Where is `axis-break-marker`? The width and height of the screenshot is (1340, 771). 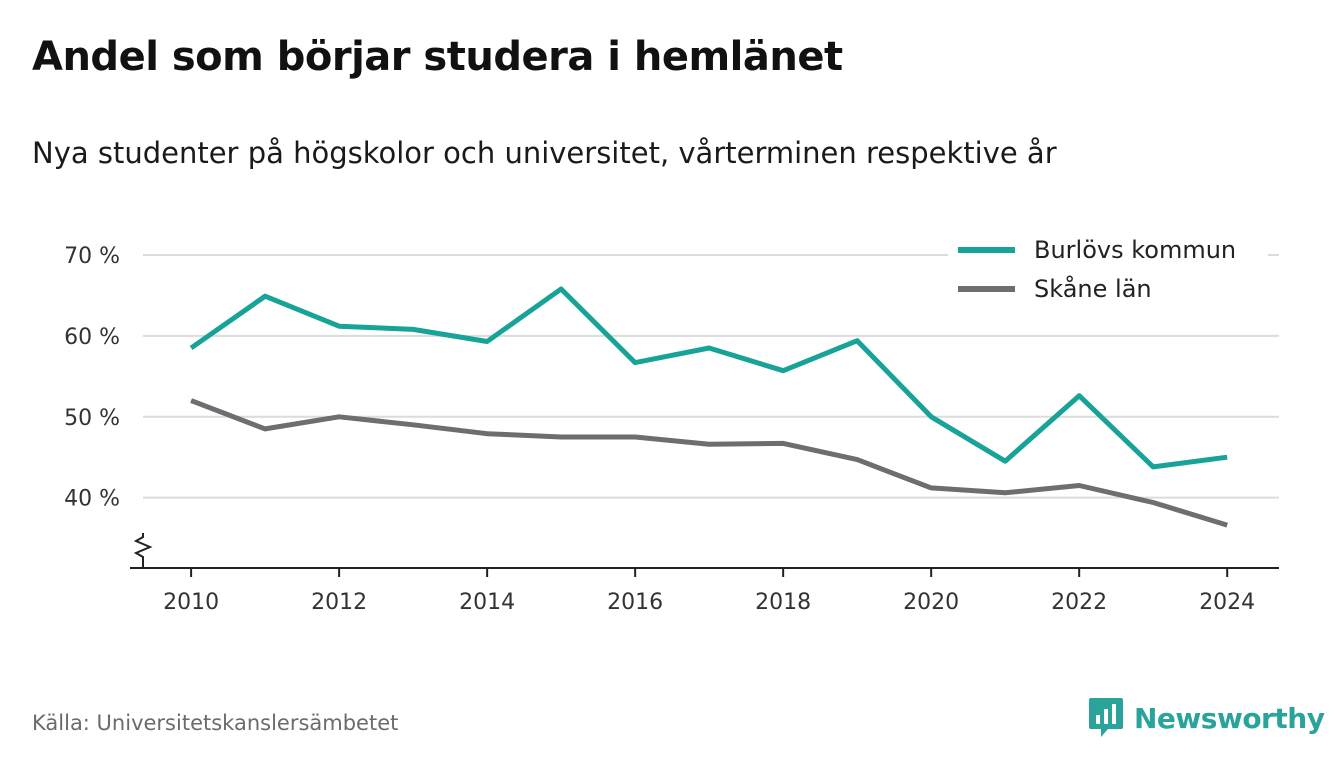
axis-break-marker is located at coordinates (143, 546).